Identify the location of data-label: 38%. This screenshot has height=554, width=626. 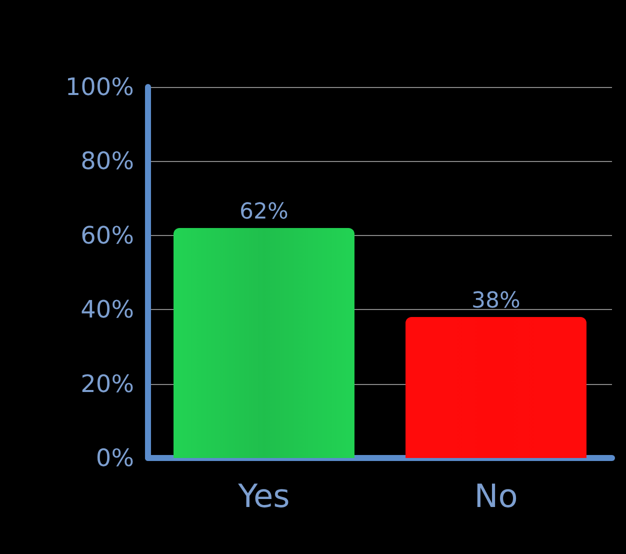
(496, 301).